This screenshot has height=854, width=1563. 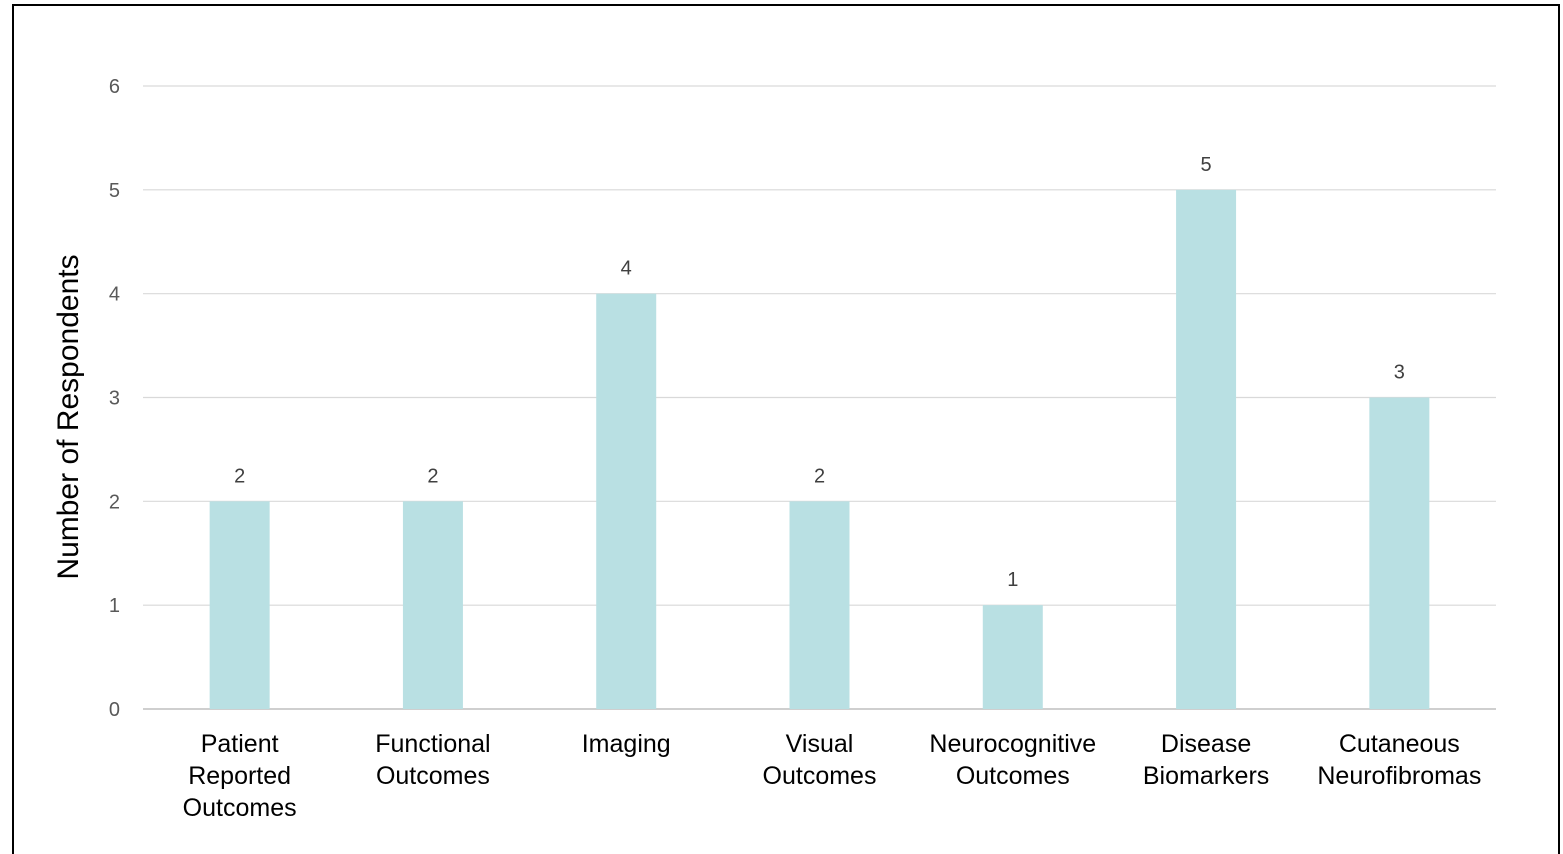 I want to click on data-label: 4, so click(x=626, y=269).